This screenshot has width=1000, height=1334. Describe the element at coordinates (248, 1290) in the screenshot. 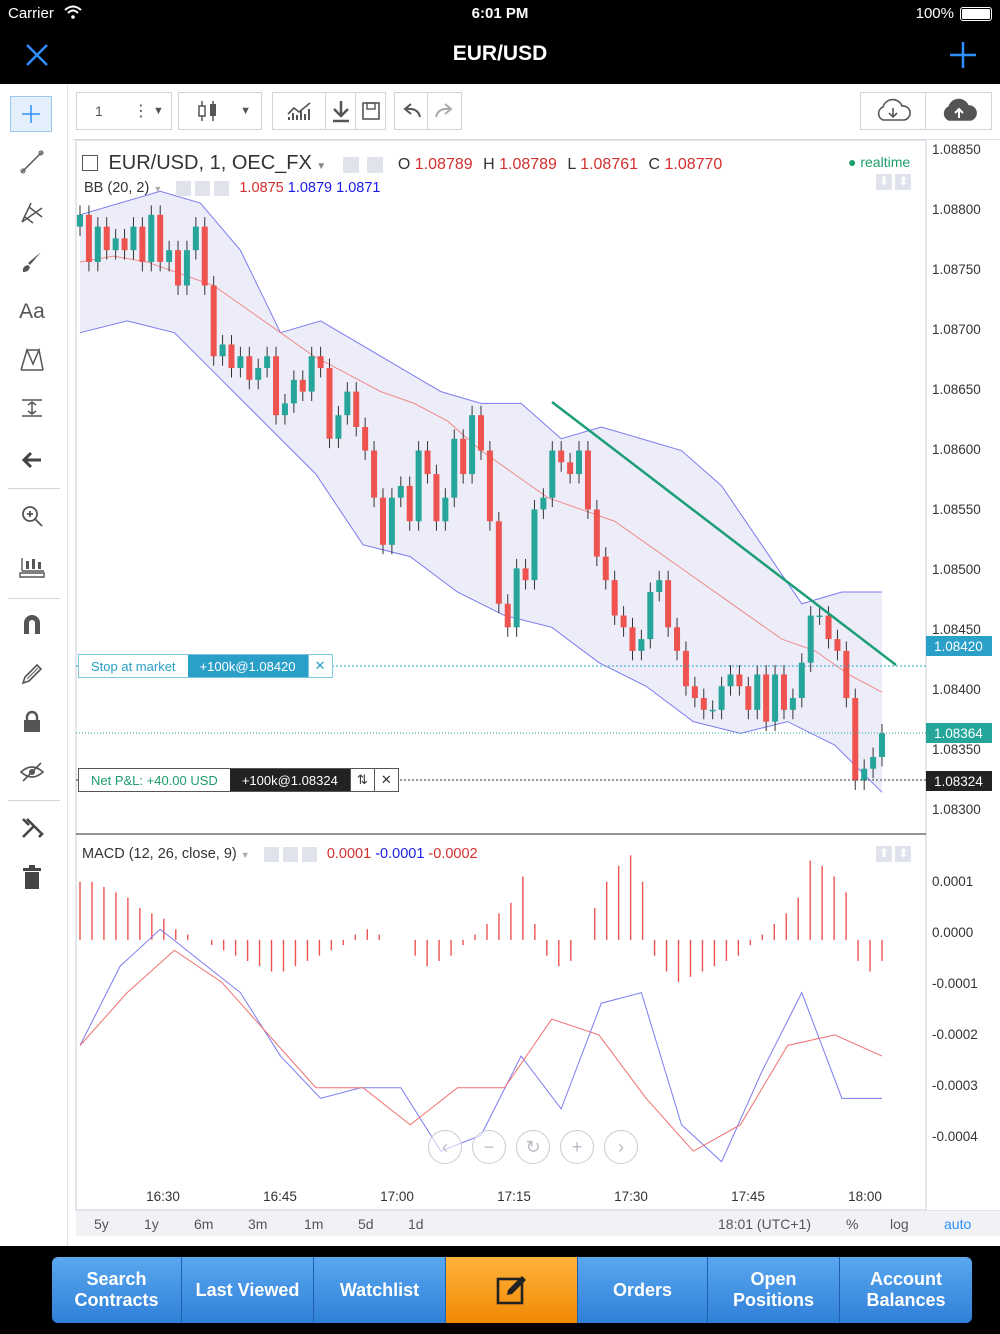

I see `tab-last-viewed: Last Viewed` at that location.